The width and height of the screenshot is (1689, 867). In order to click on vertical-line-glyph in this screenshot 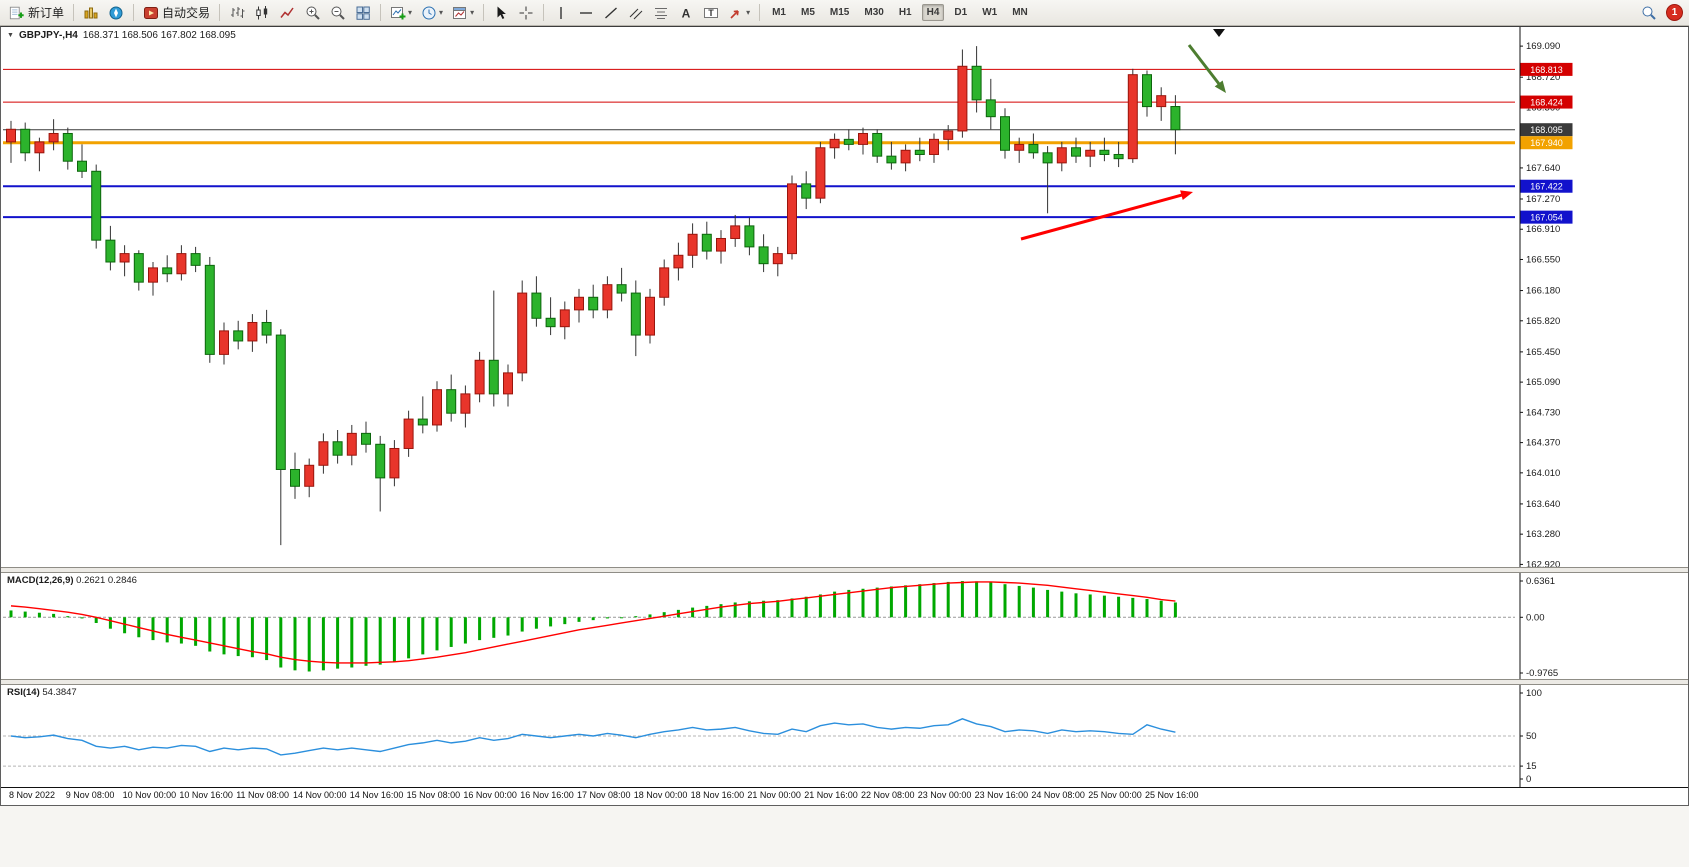, I will do `click(561, 12)`.